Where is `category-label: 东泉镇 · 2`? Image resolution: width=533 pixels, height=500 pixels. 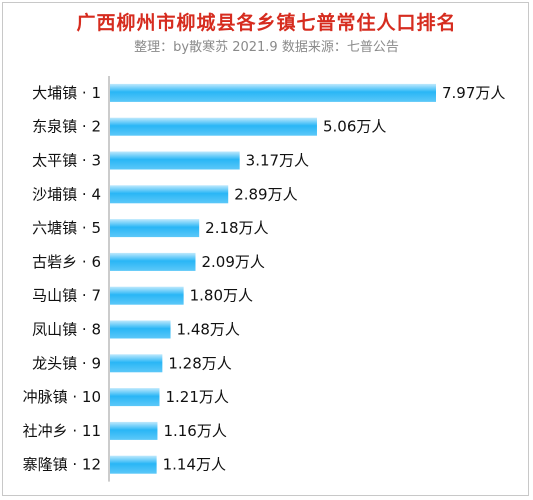 category-label: 东泉镇 · 2 is located at coordinates (66, 127).